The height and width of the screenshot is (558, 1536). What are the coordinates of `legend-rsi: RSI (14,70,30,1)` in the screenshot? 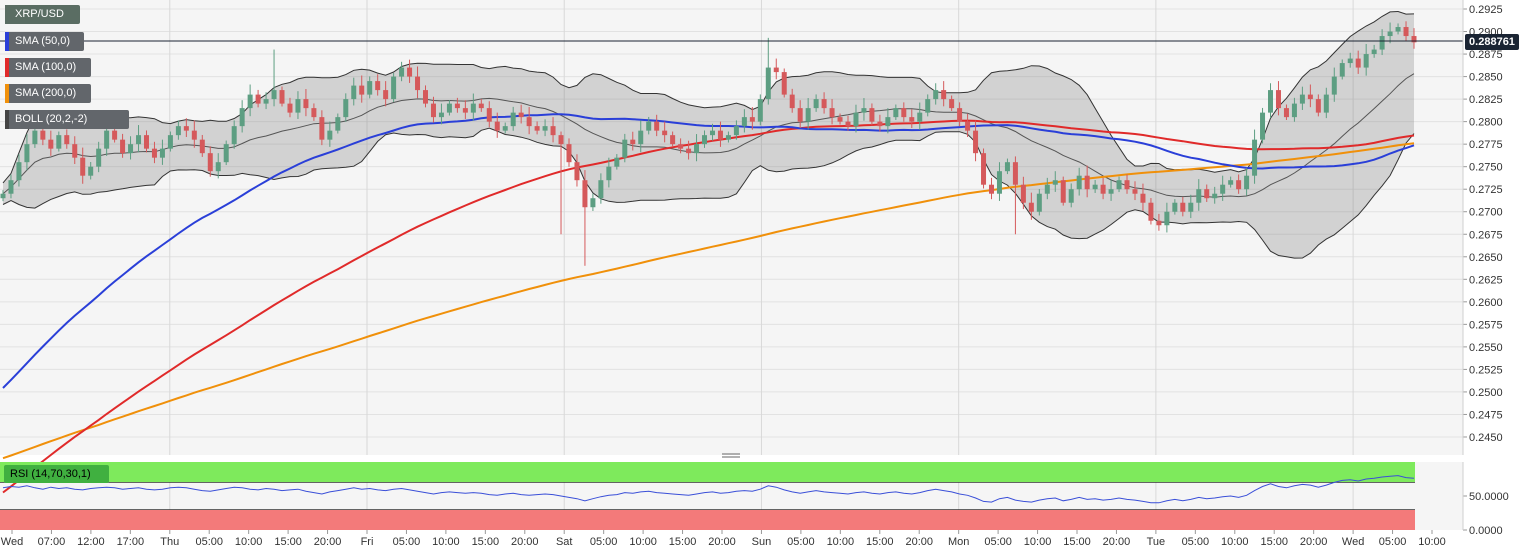 It's located at (56, 474).